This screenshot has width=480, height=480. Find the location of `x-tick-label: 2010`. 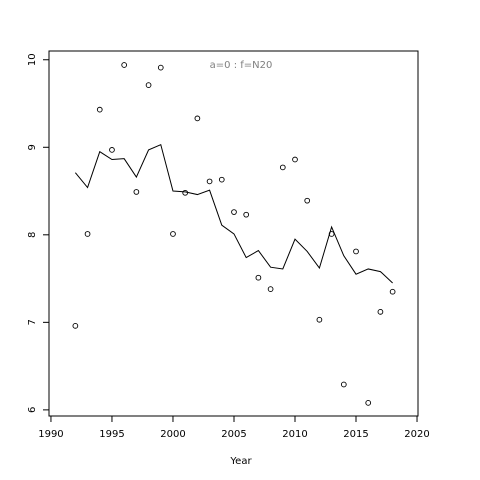

x-tick-label: 2010 is located at coordinates (294, 434).